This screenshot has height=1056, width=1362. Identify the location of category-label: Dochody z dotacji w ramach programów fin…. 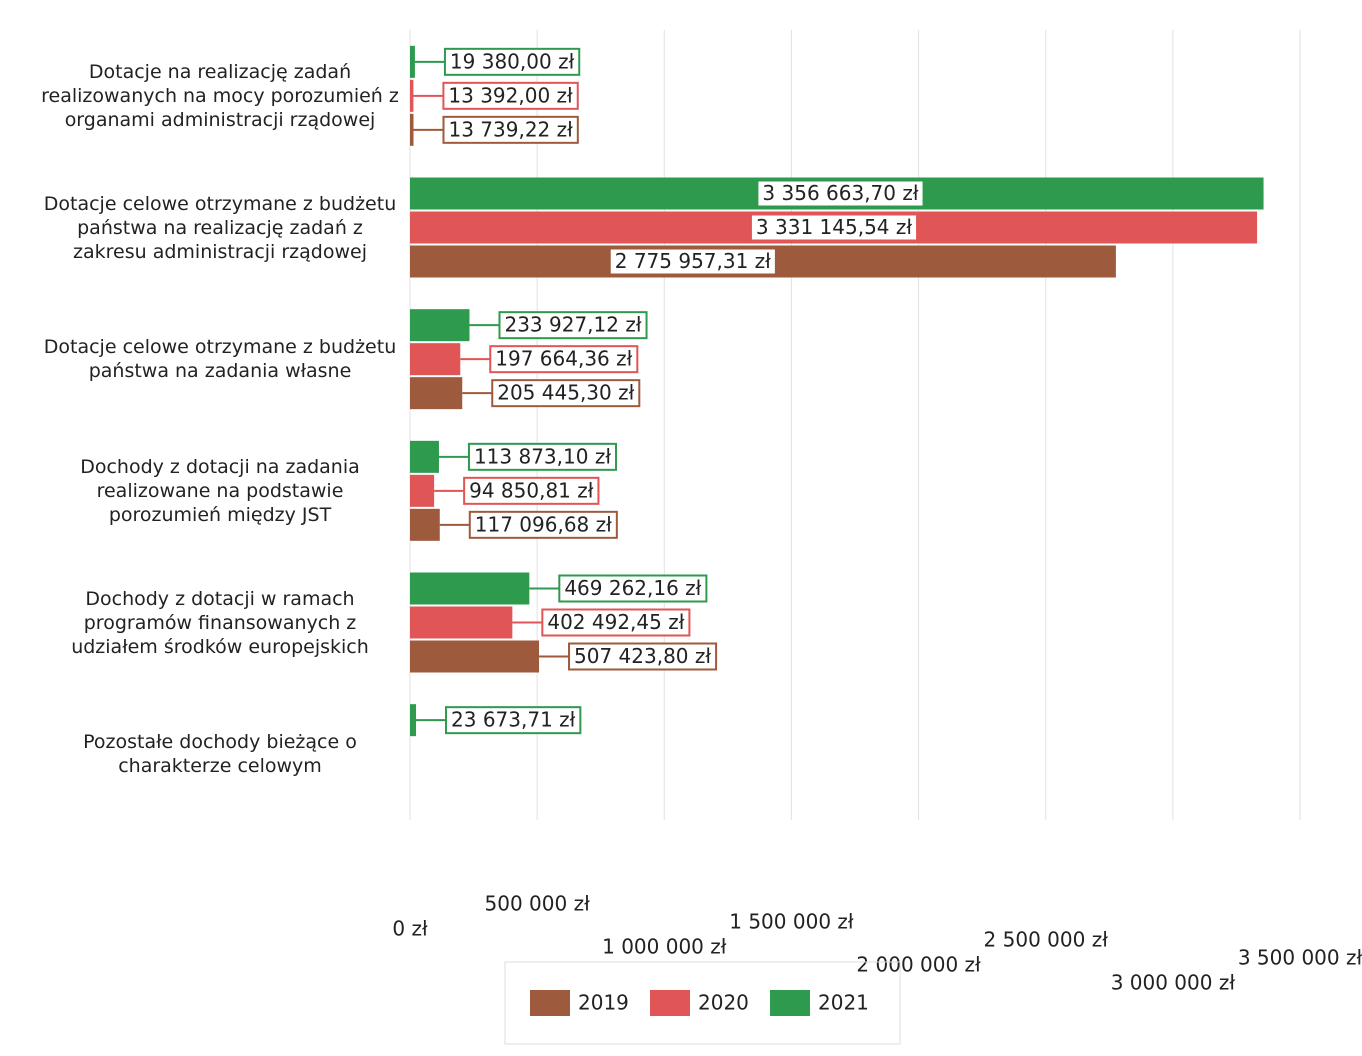
(220, 622).